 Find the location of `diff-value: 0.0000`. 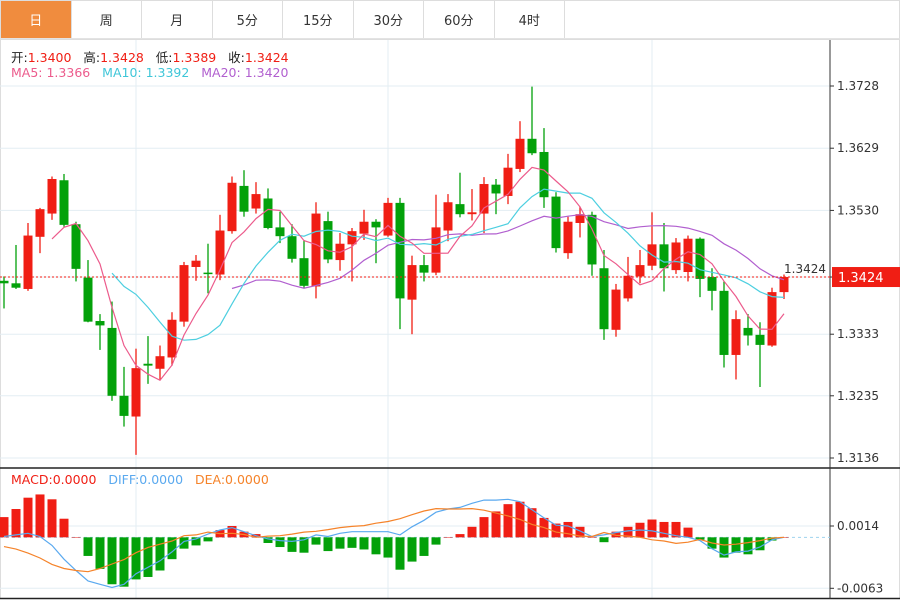

diff-value: 0.0000 is located at coordinates (161, 479).